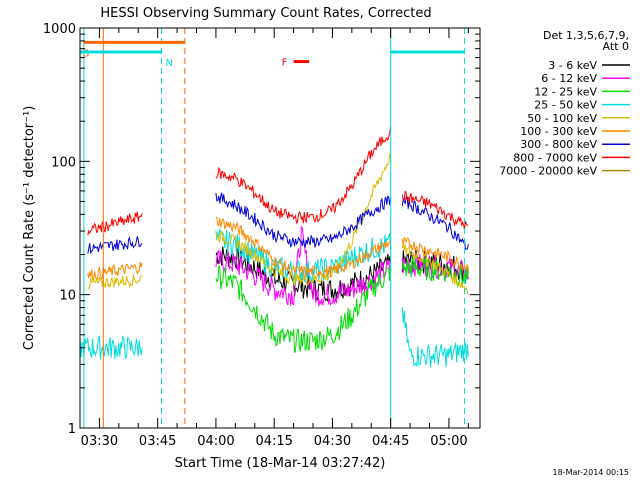 Image resolution: width=640 pixels, height=480 pixels. Describe the element at coordinates (99, 441) in the screenshot. I see `x-tick-label: 03:30` at that location.